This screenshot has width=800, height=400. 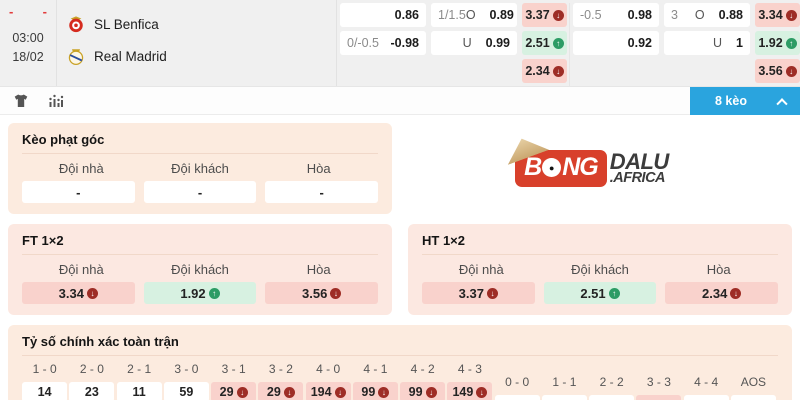 What do you see at coordinates (639, 15) in the screenshot?
I see `handicap-odds: 0.98` at bounding box center [639, 15].